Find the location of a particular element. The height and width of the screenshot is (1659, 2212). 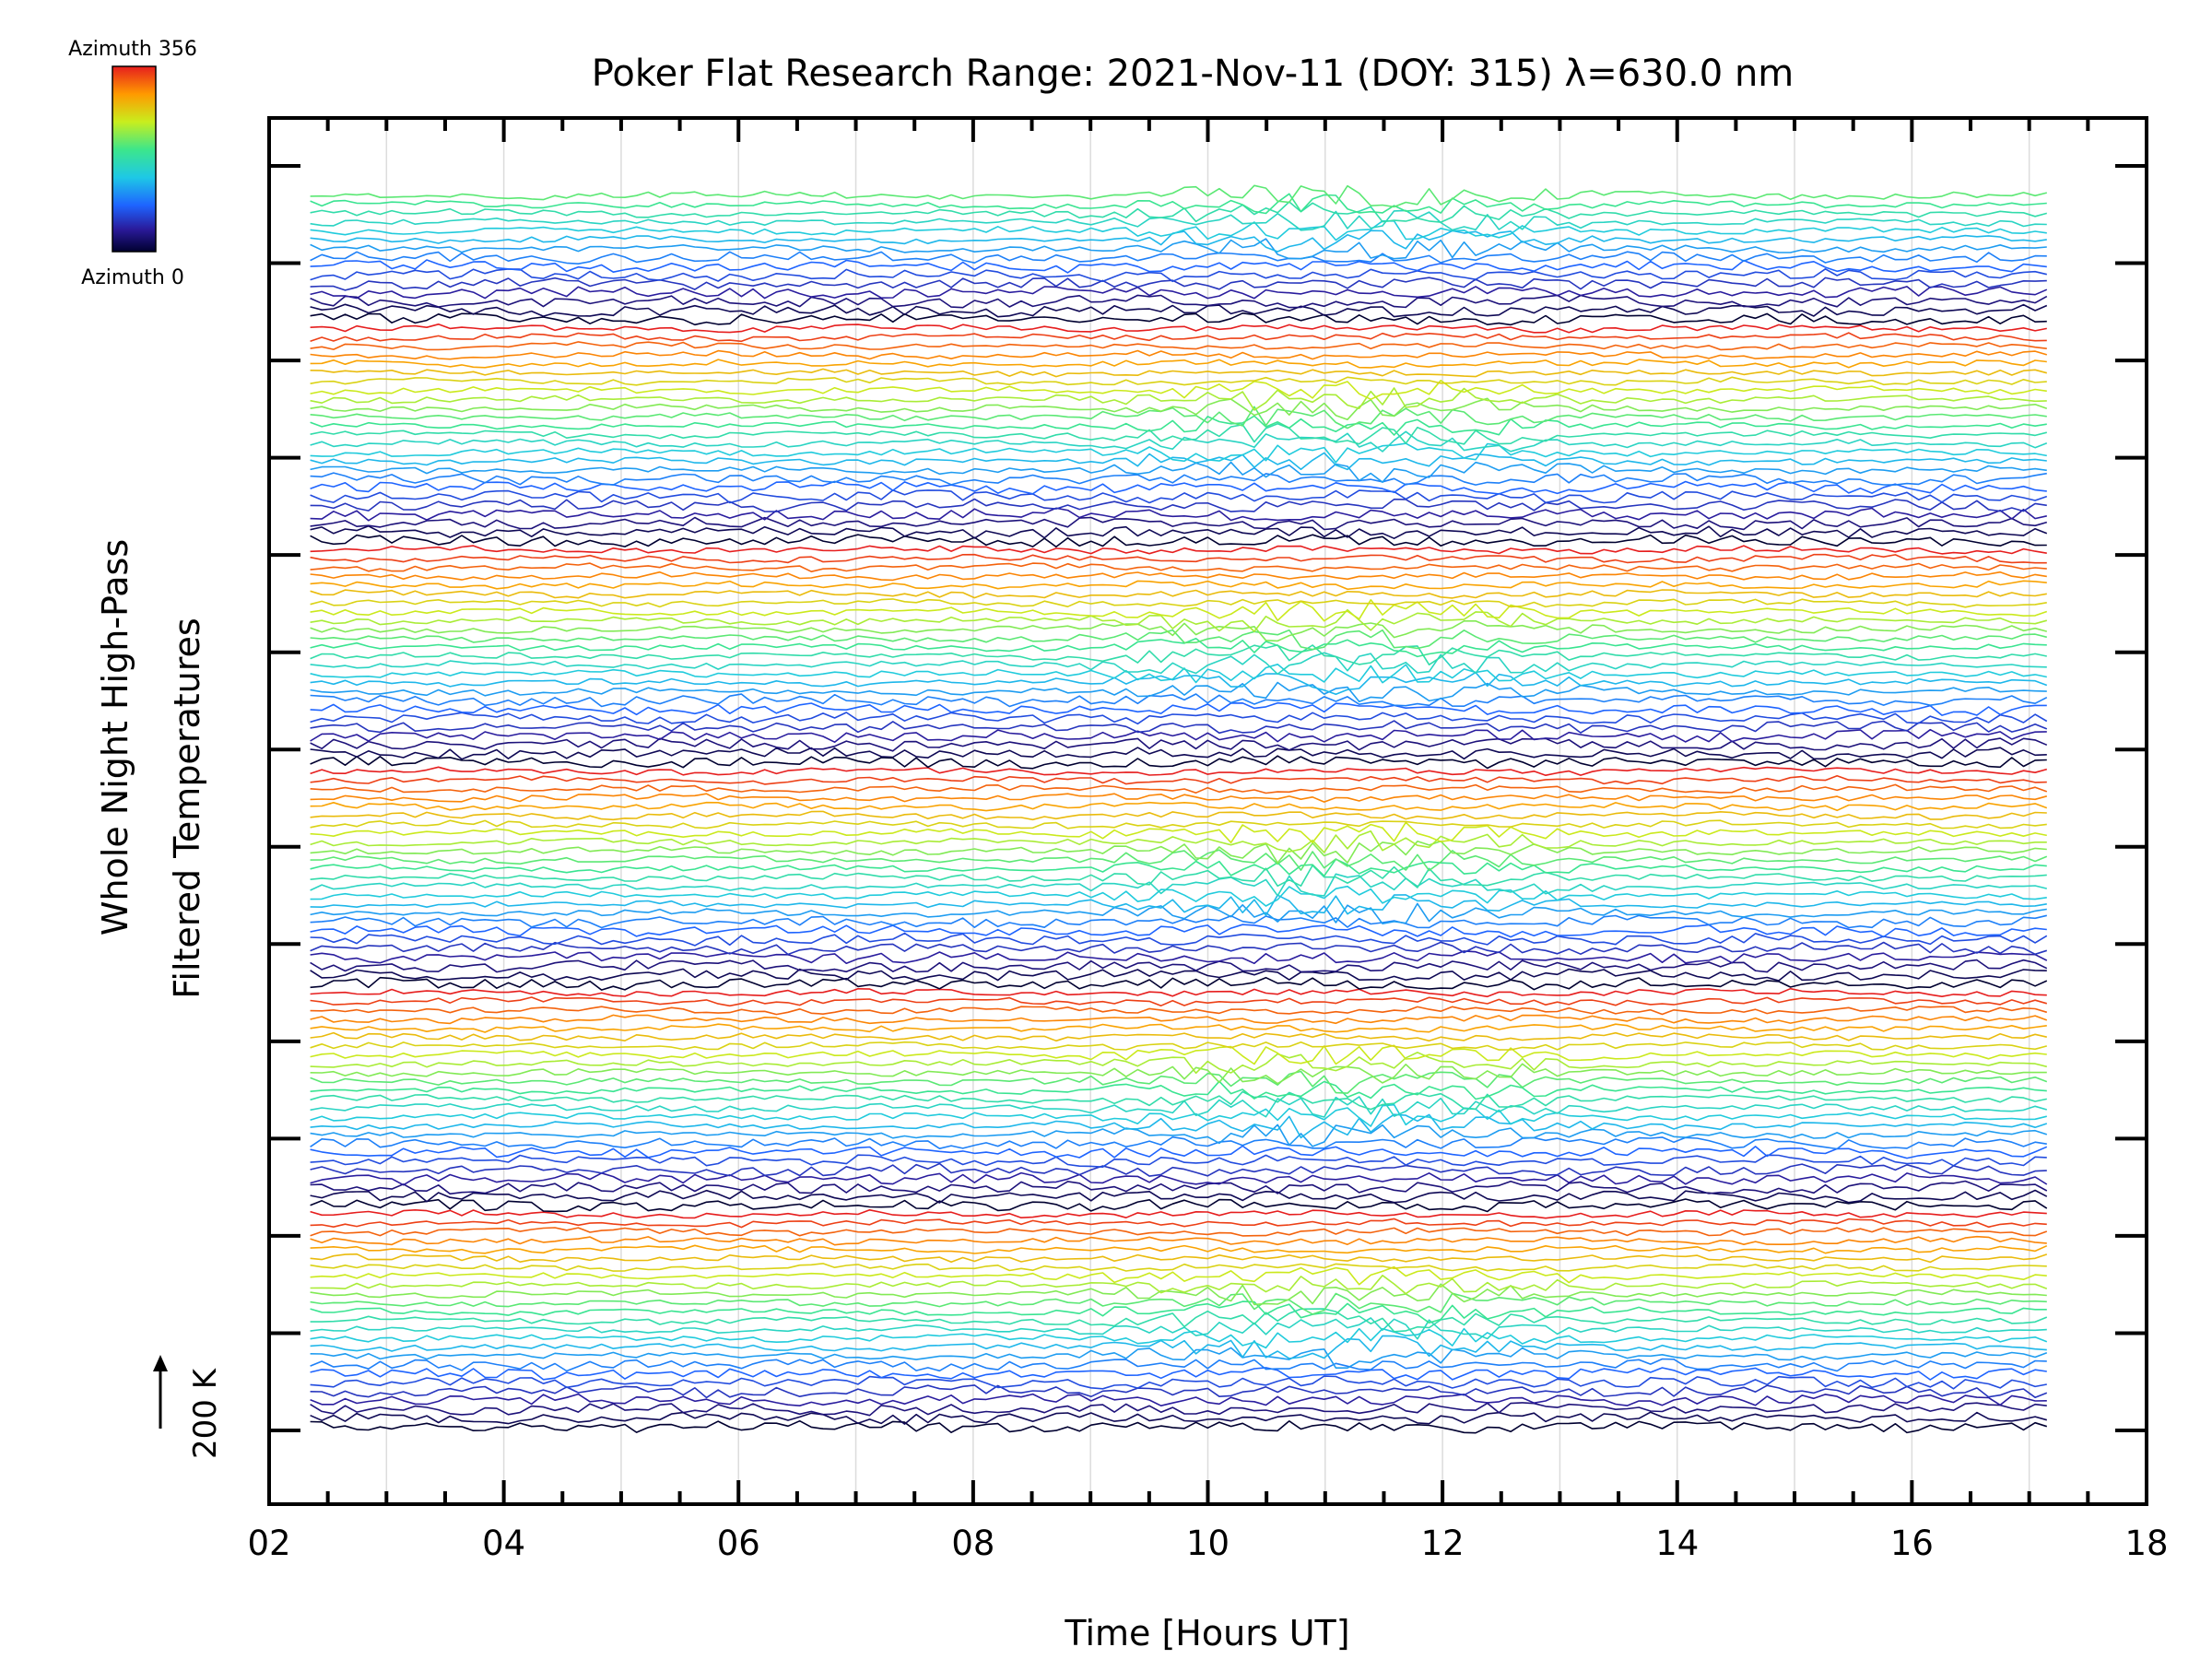

colorbar-top-label: Azimuth 356 is located at coordinates (132, 49).